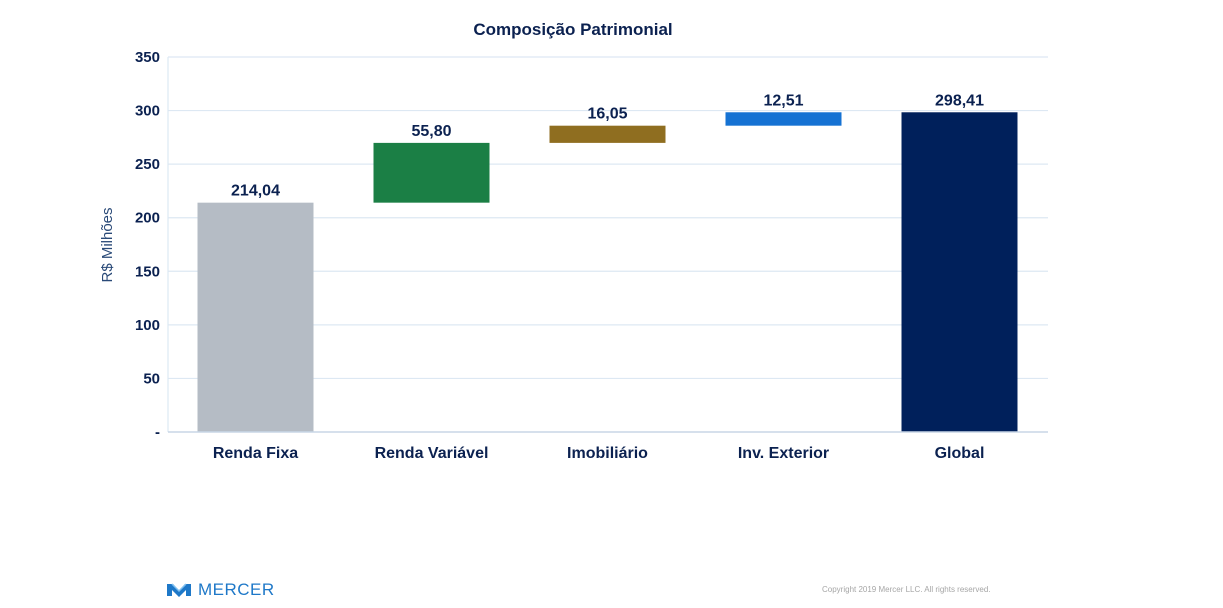 The width and height of the screenshot is (1223, 608). Describe the element at coordinates (783, 100) in the screenshot. I see `data-label: 12,51` at that location.